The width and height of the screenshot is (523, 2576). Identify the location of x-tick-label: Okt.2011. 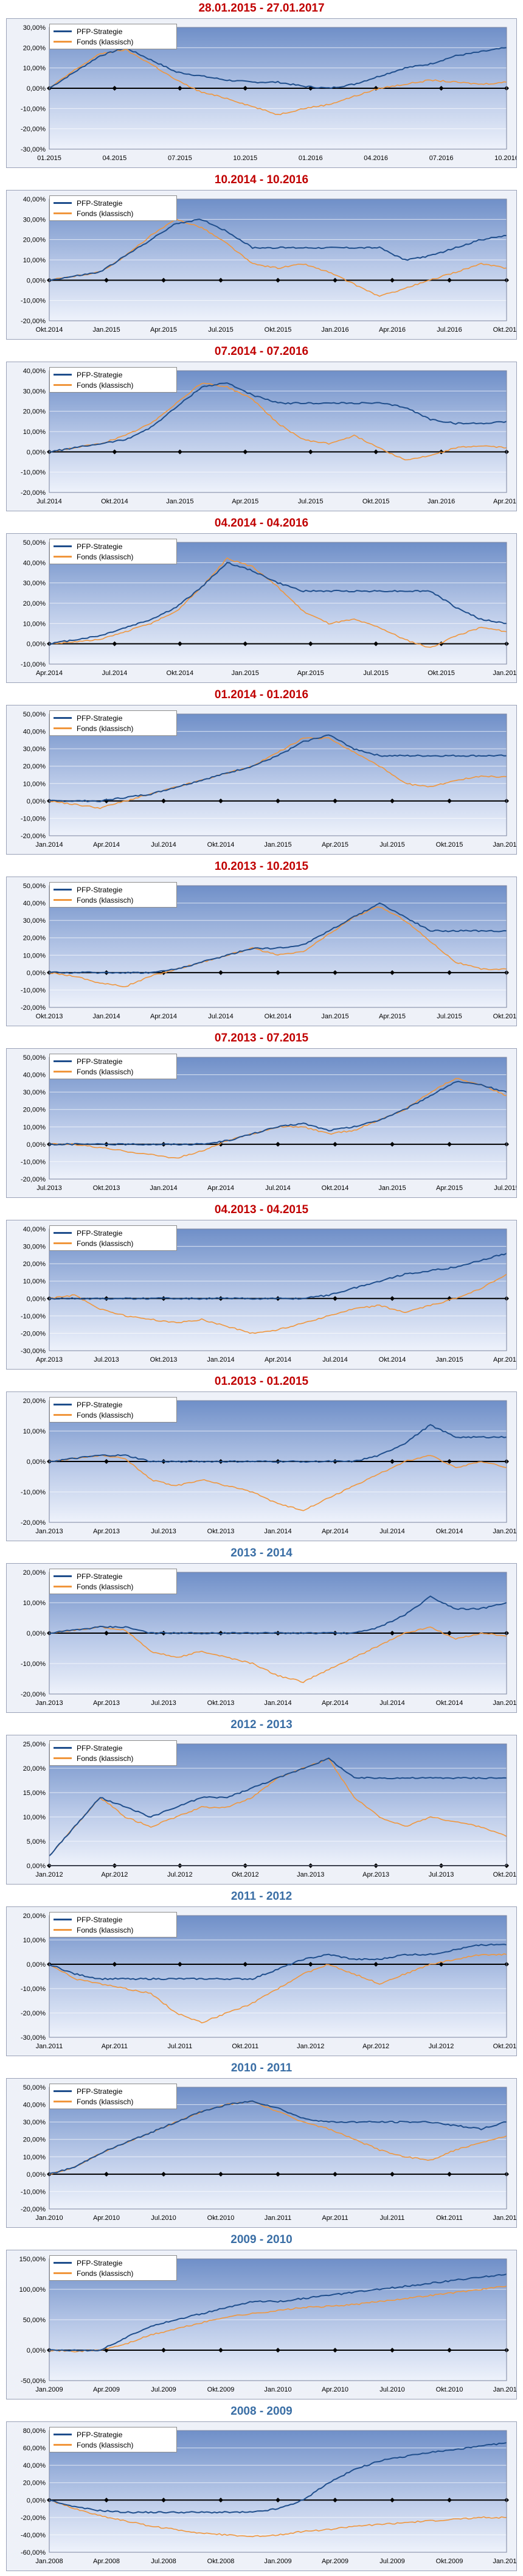
(245, 2046).